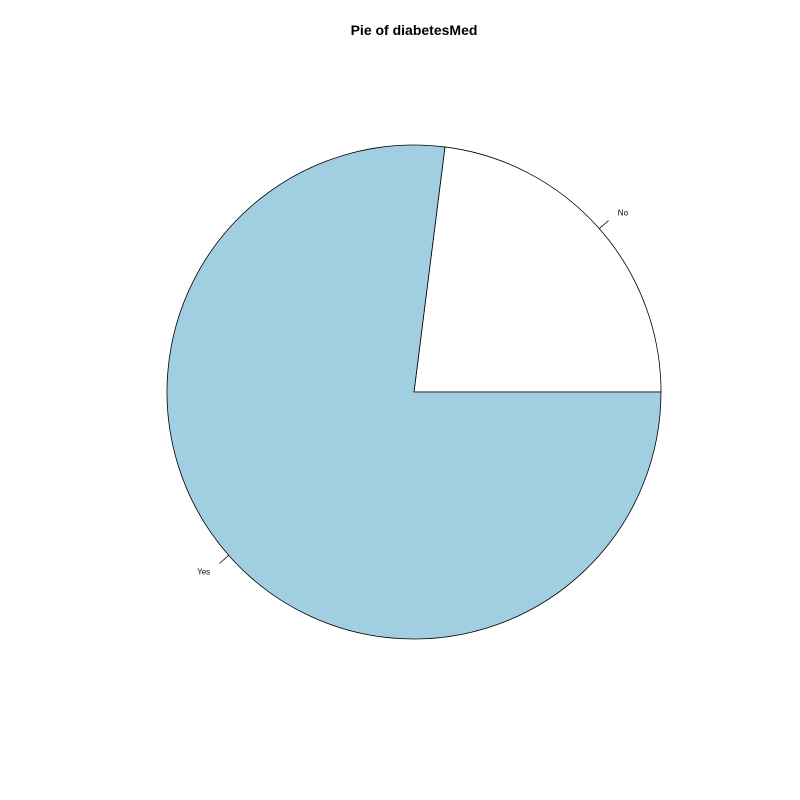 This screenshot has height=800, width=800. Describe the element at coordinates (203, 572) in the screenshot. I see `slice-label-yes: Yes` at that location.